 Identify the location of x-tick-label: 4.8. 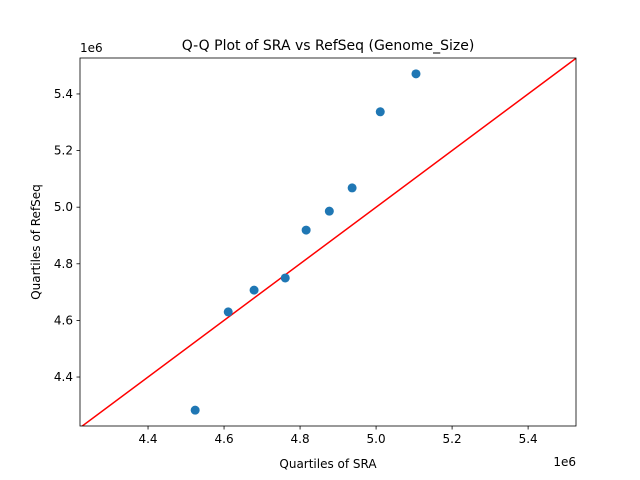
(300, 439).